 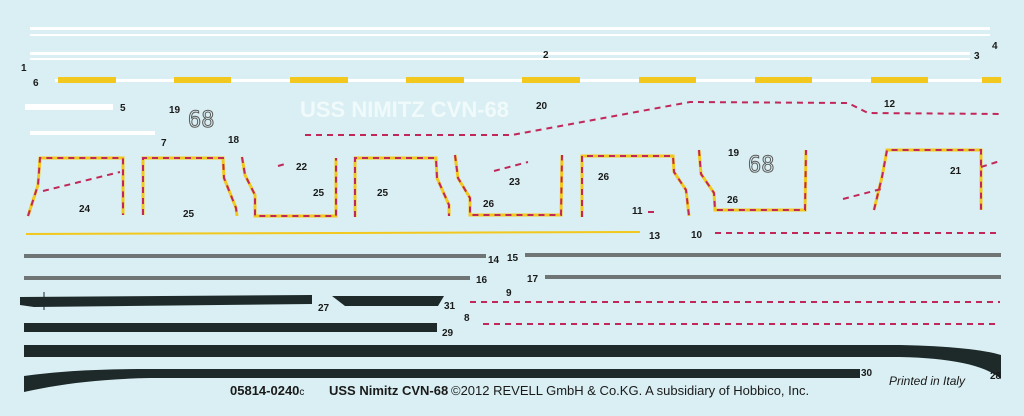 I want to click on label-8: 8, so click(x=467, y=318).